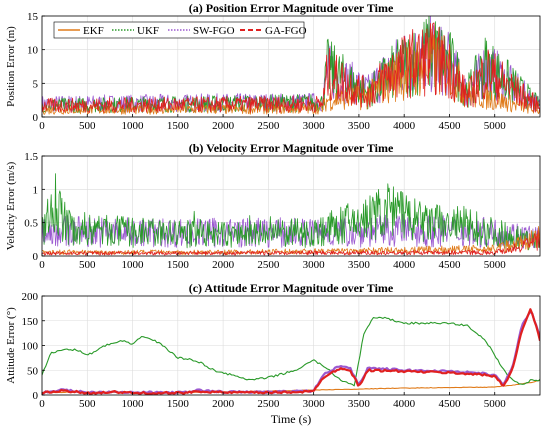  What do you see at coordinates (31, 157) in the screenshot?
I see `y-tick-label: 1.5` at bounding box center [31, 157].